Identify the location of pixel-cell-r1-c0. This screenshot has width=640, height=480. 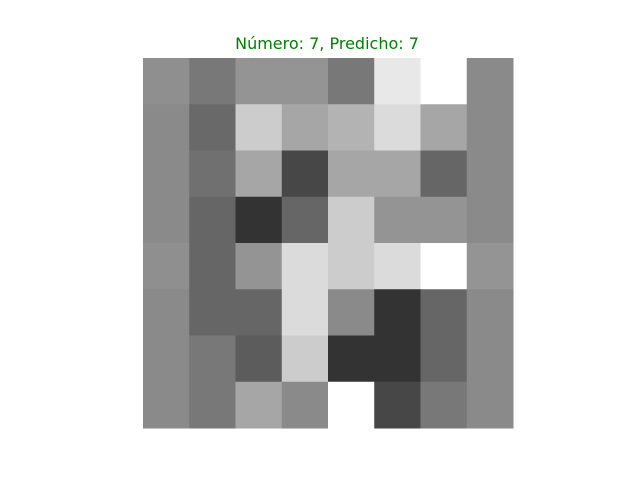
(166, 127).